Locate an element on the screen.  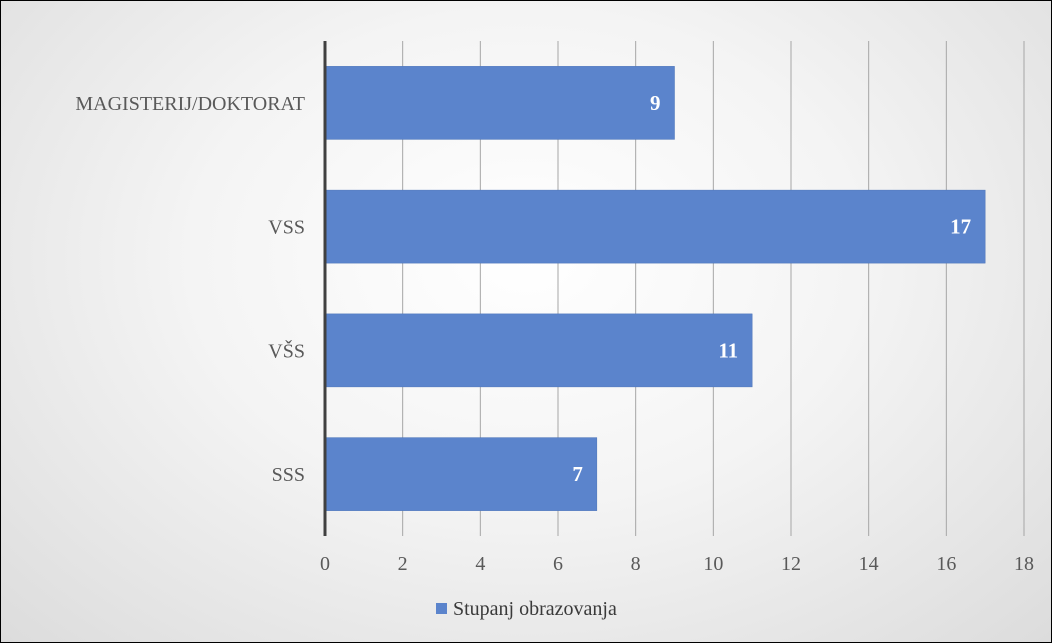
category-label: VŠS is located at coordinates (286, 350).